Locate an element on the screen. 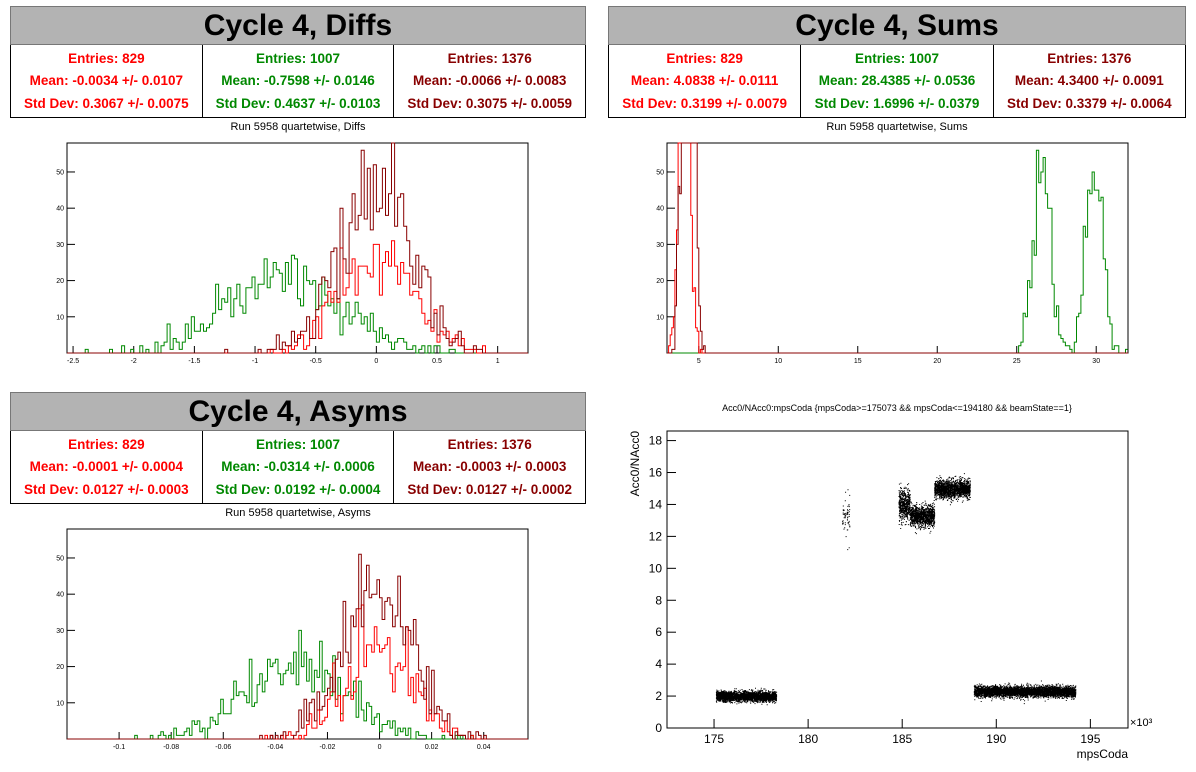 The height and width of the screenshot is (772, 1196). diffs-title: Cycle 4, Diffs is located at coordinates (298, 25).